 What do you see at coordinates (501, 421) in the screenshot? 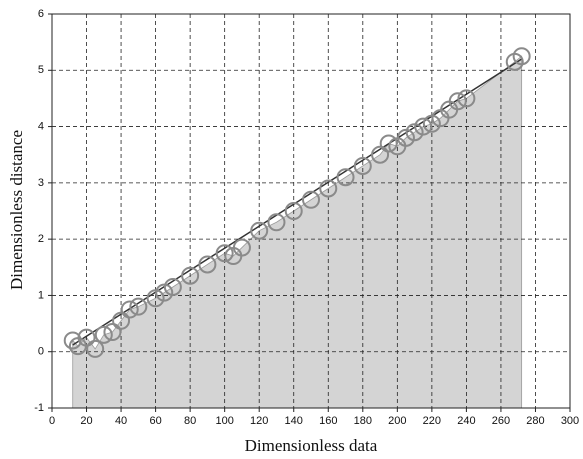
I see `x-tick-label: 260` at bounding box center [501, 421].